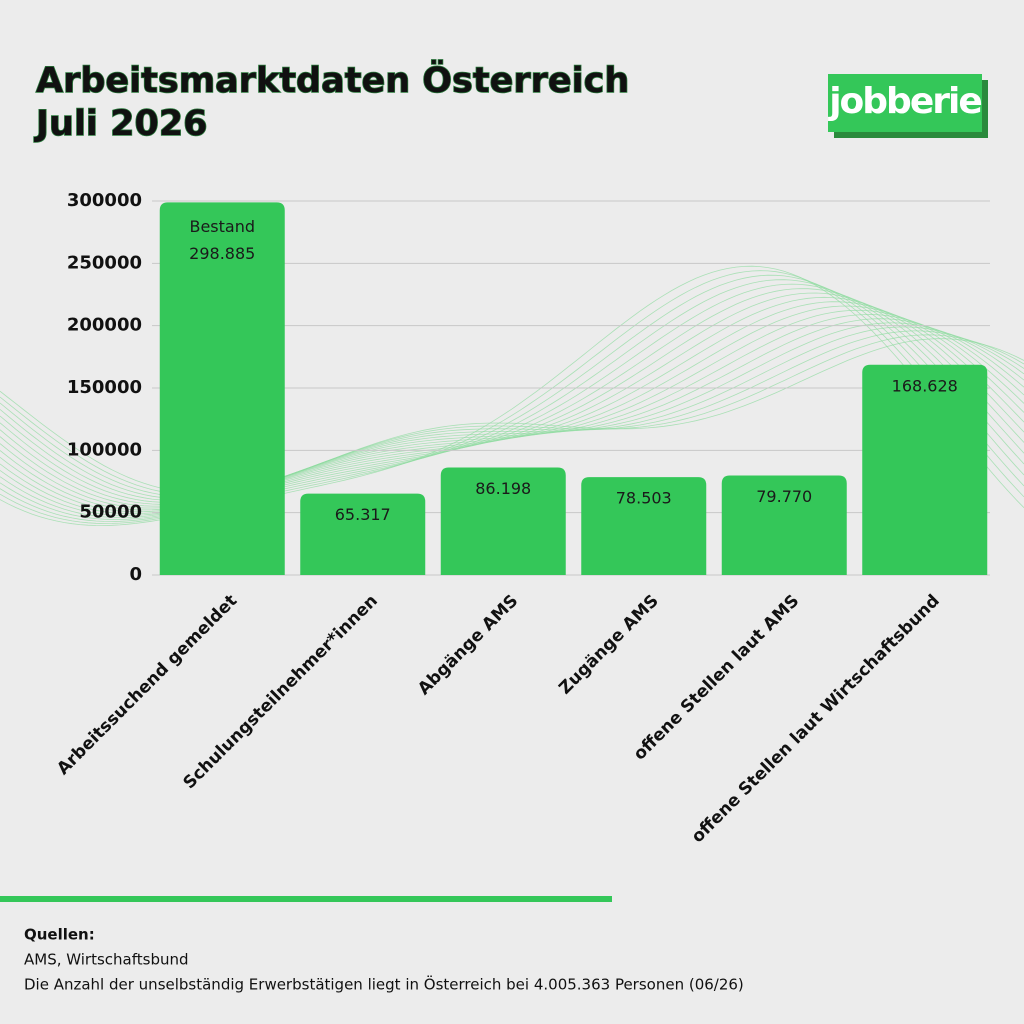  What do you see at coordinates (306, 899) in the screenshot?
I see `divider` at bounding box center [306, 899].